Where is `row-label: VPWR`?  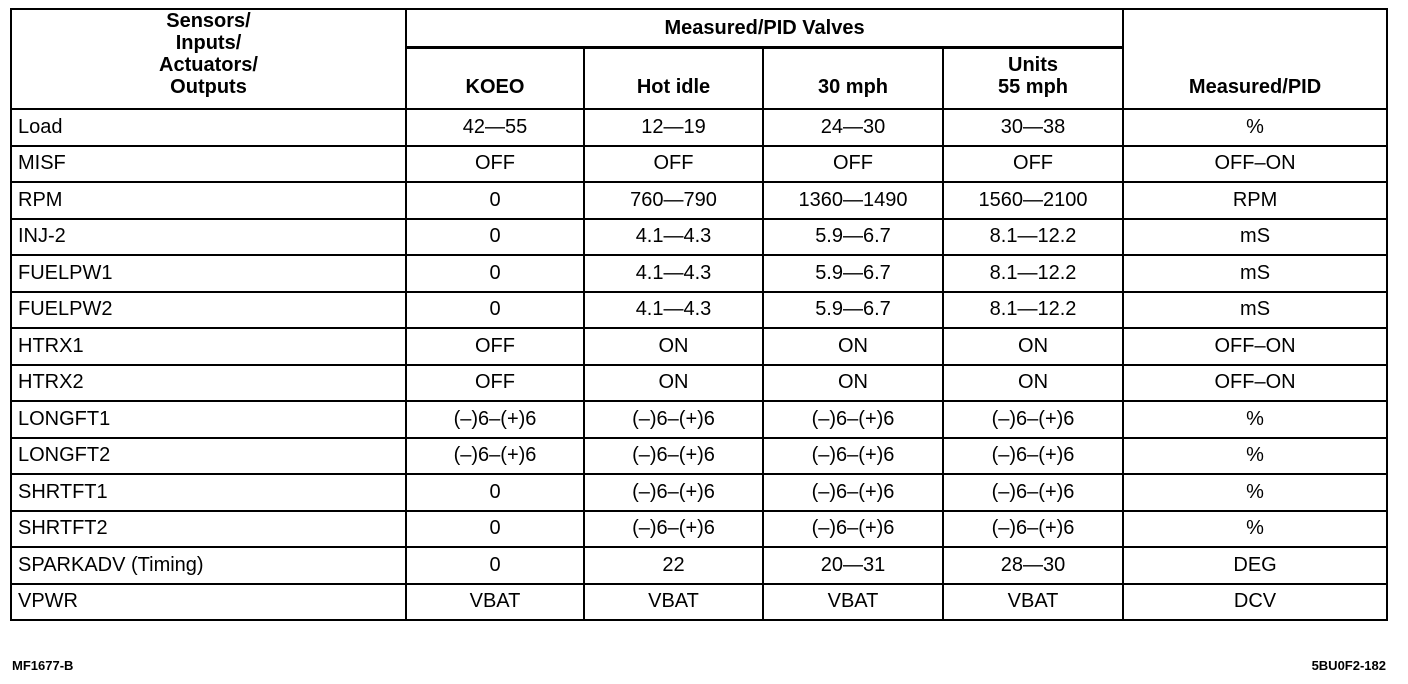 row-label: VPWR is located at coordinates (208, 601).